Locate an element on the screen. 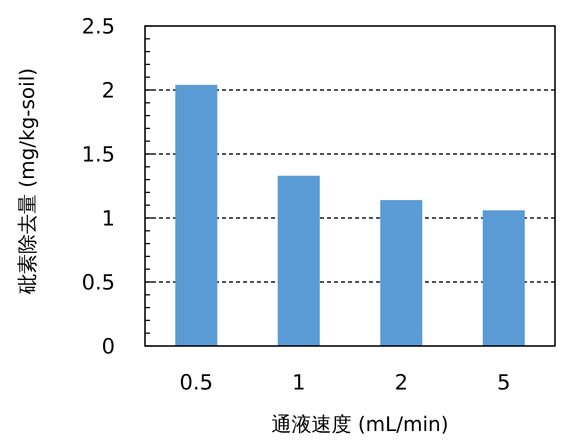 This screenshot has width=566, height=441. y-axis-title: 砒素除去量 (mg/kg-soil) is located at coordinates (27, 182).